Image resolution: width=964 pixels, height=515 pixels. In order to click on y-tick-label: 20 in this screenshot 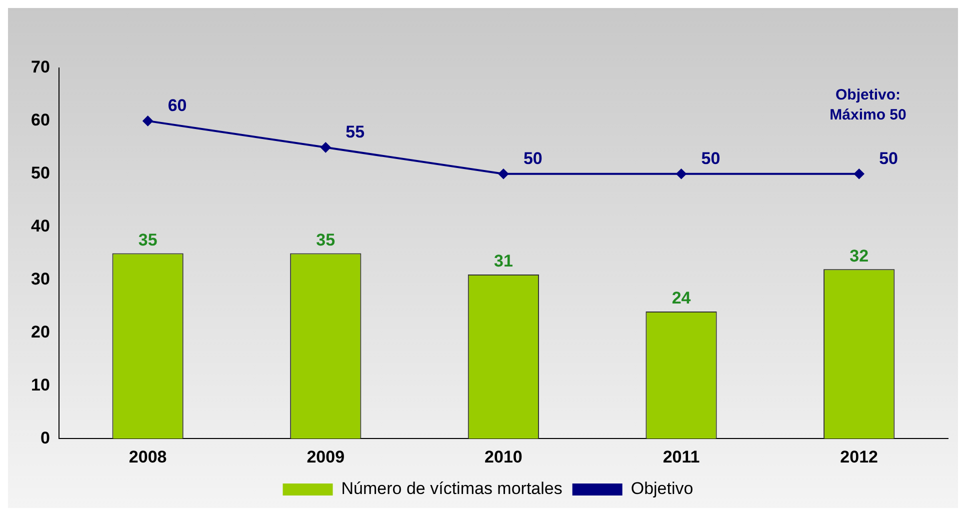, I will do `click(40, 332)`.